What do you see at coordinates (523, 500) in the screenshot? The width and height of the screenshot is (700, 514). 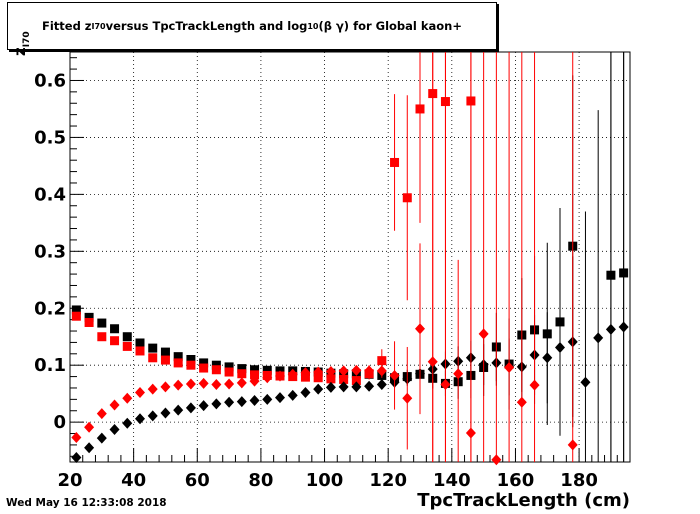 I see `x-axis-label: TpcTrackLength (cm)` at bounding box center [523, 500].